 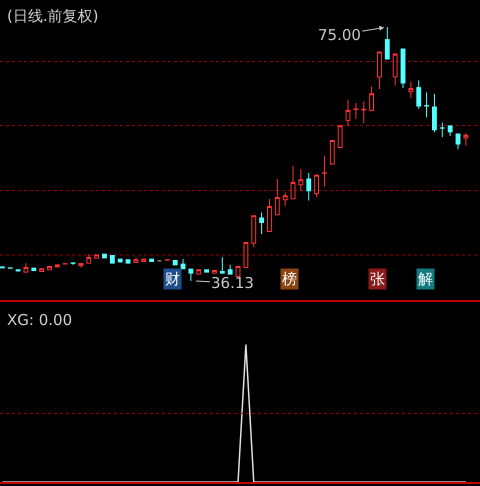 What do you see at coordinates (232, 283) in the screenshot?
I see `annotation: 36.13` at bounding box center [232, 283].